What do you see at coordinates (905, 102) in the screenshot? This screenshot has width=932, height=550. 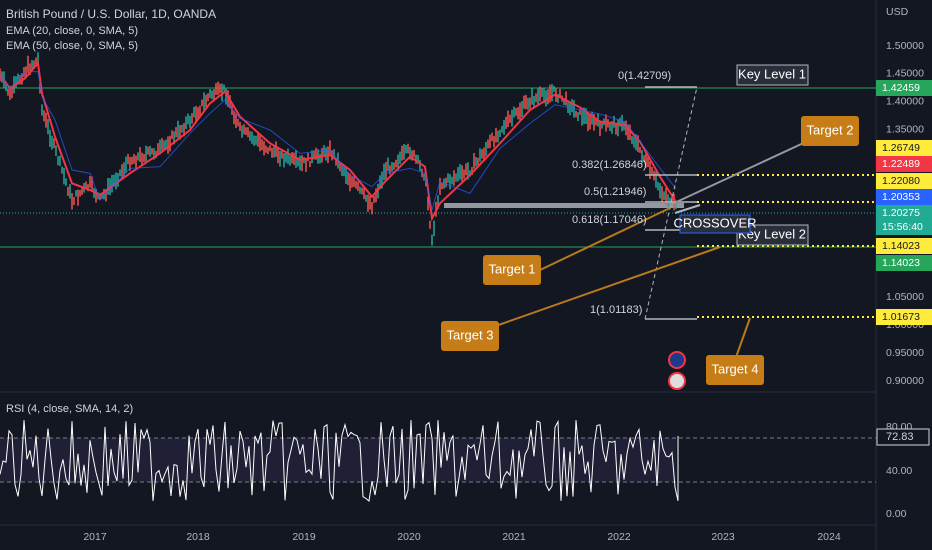 I see `price-tick: 1.40000` at bounding box center [905, 102].